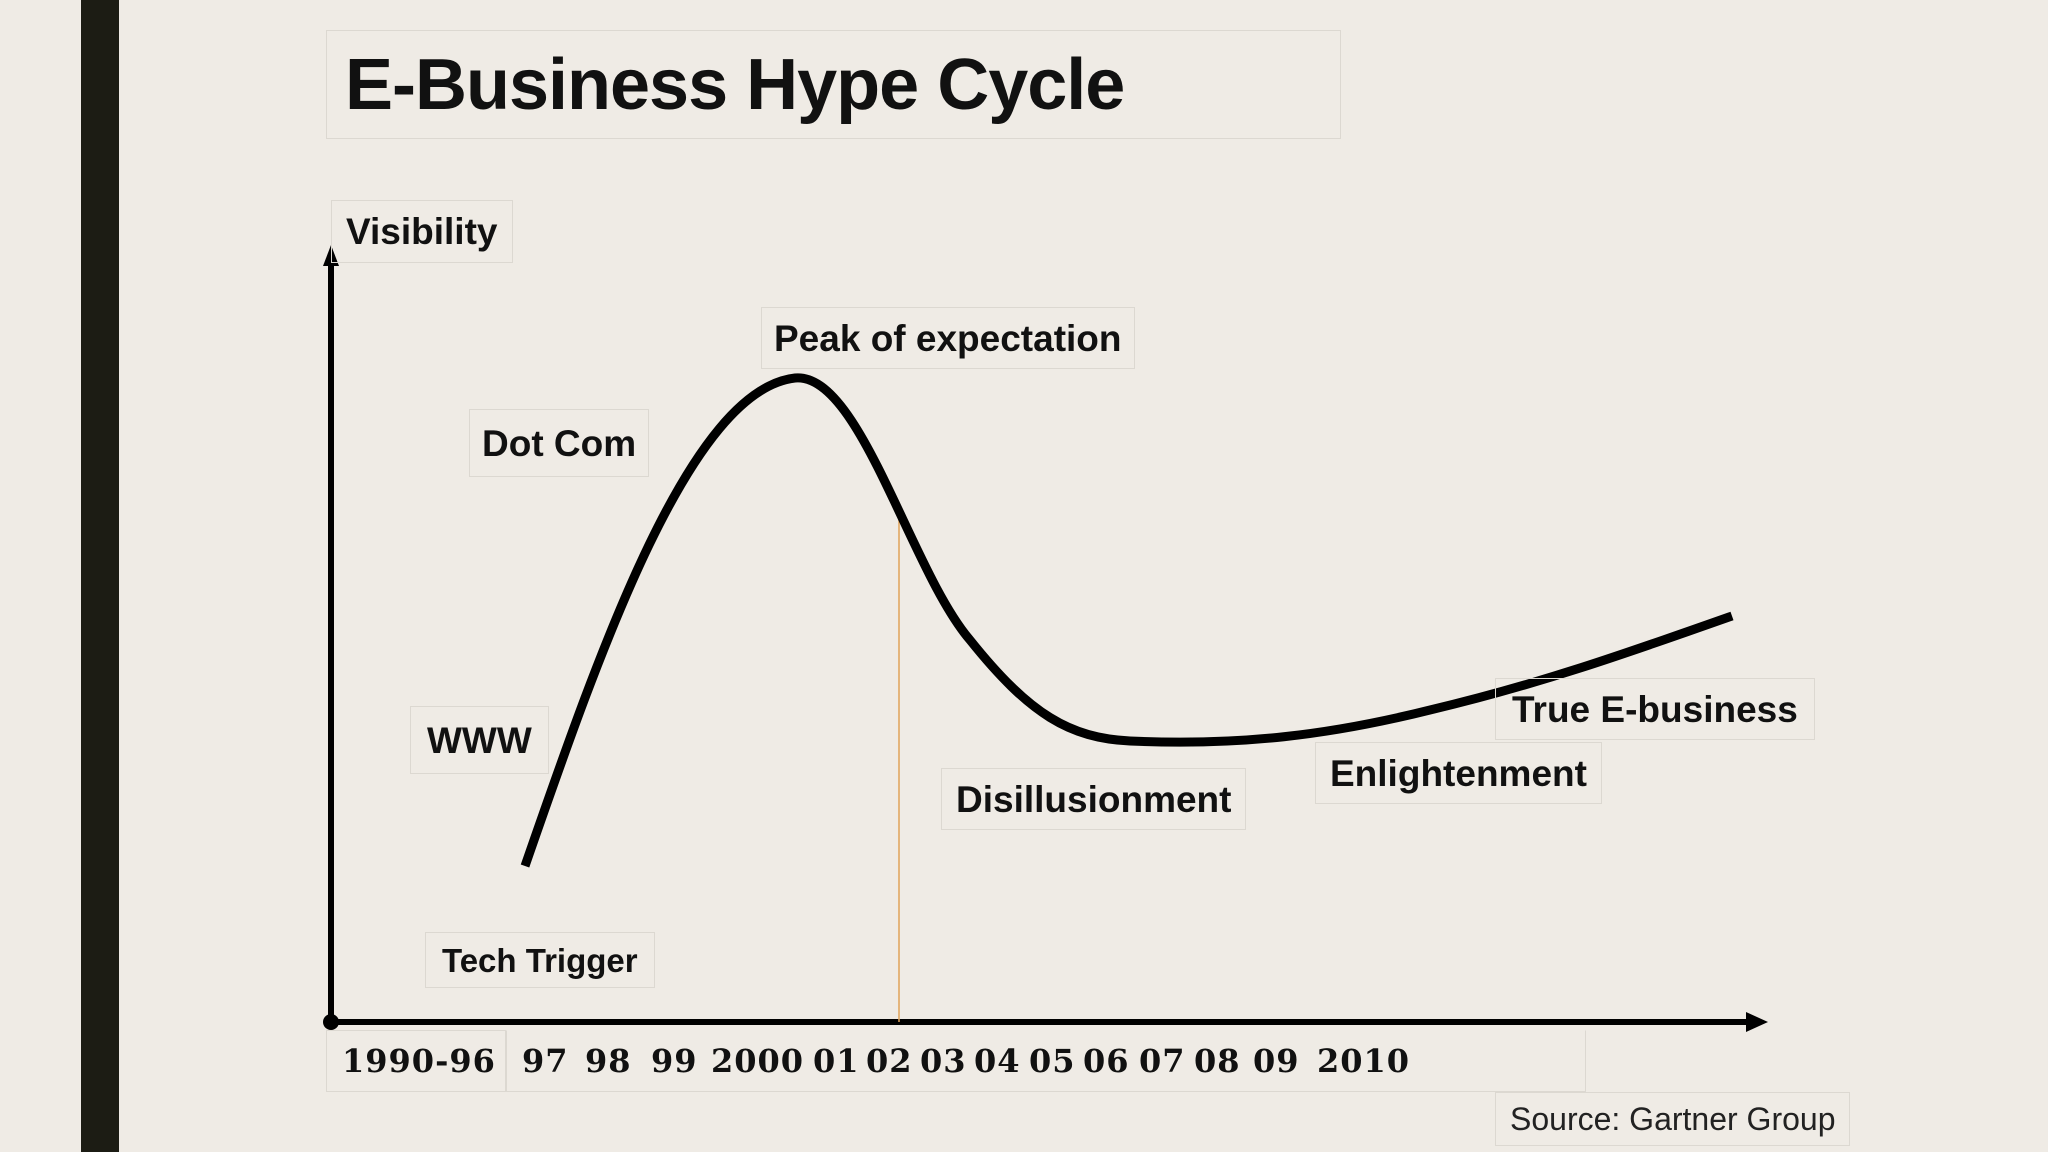  Describe the element at coordinates (674, 1061) in the screenshot. I see `x-tick: 99` at that location.